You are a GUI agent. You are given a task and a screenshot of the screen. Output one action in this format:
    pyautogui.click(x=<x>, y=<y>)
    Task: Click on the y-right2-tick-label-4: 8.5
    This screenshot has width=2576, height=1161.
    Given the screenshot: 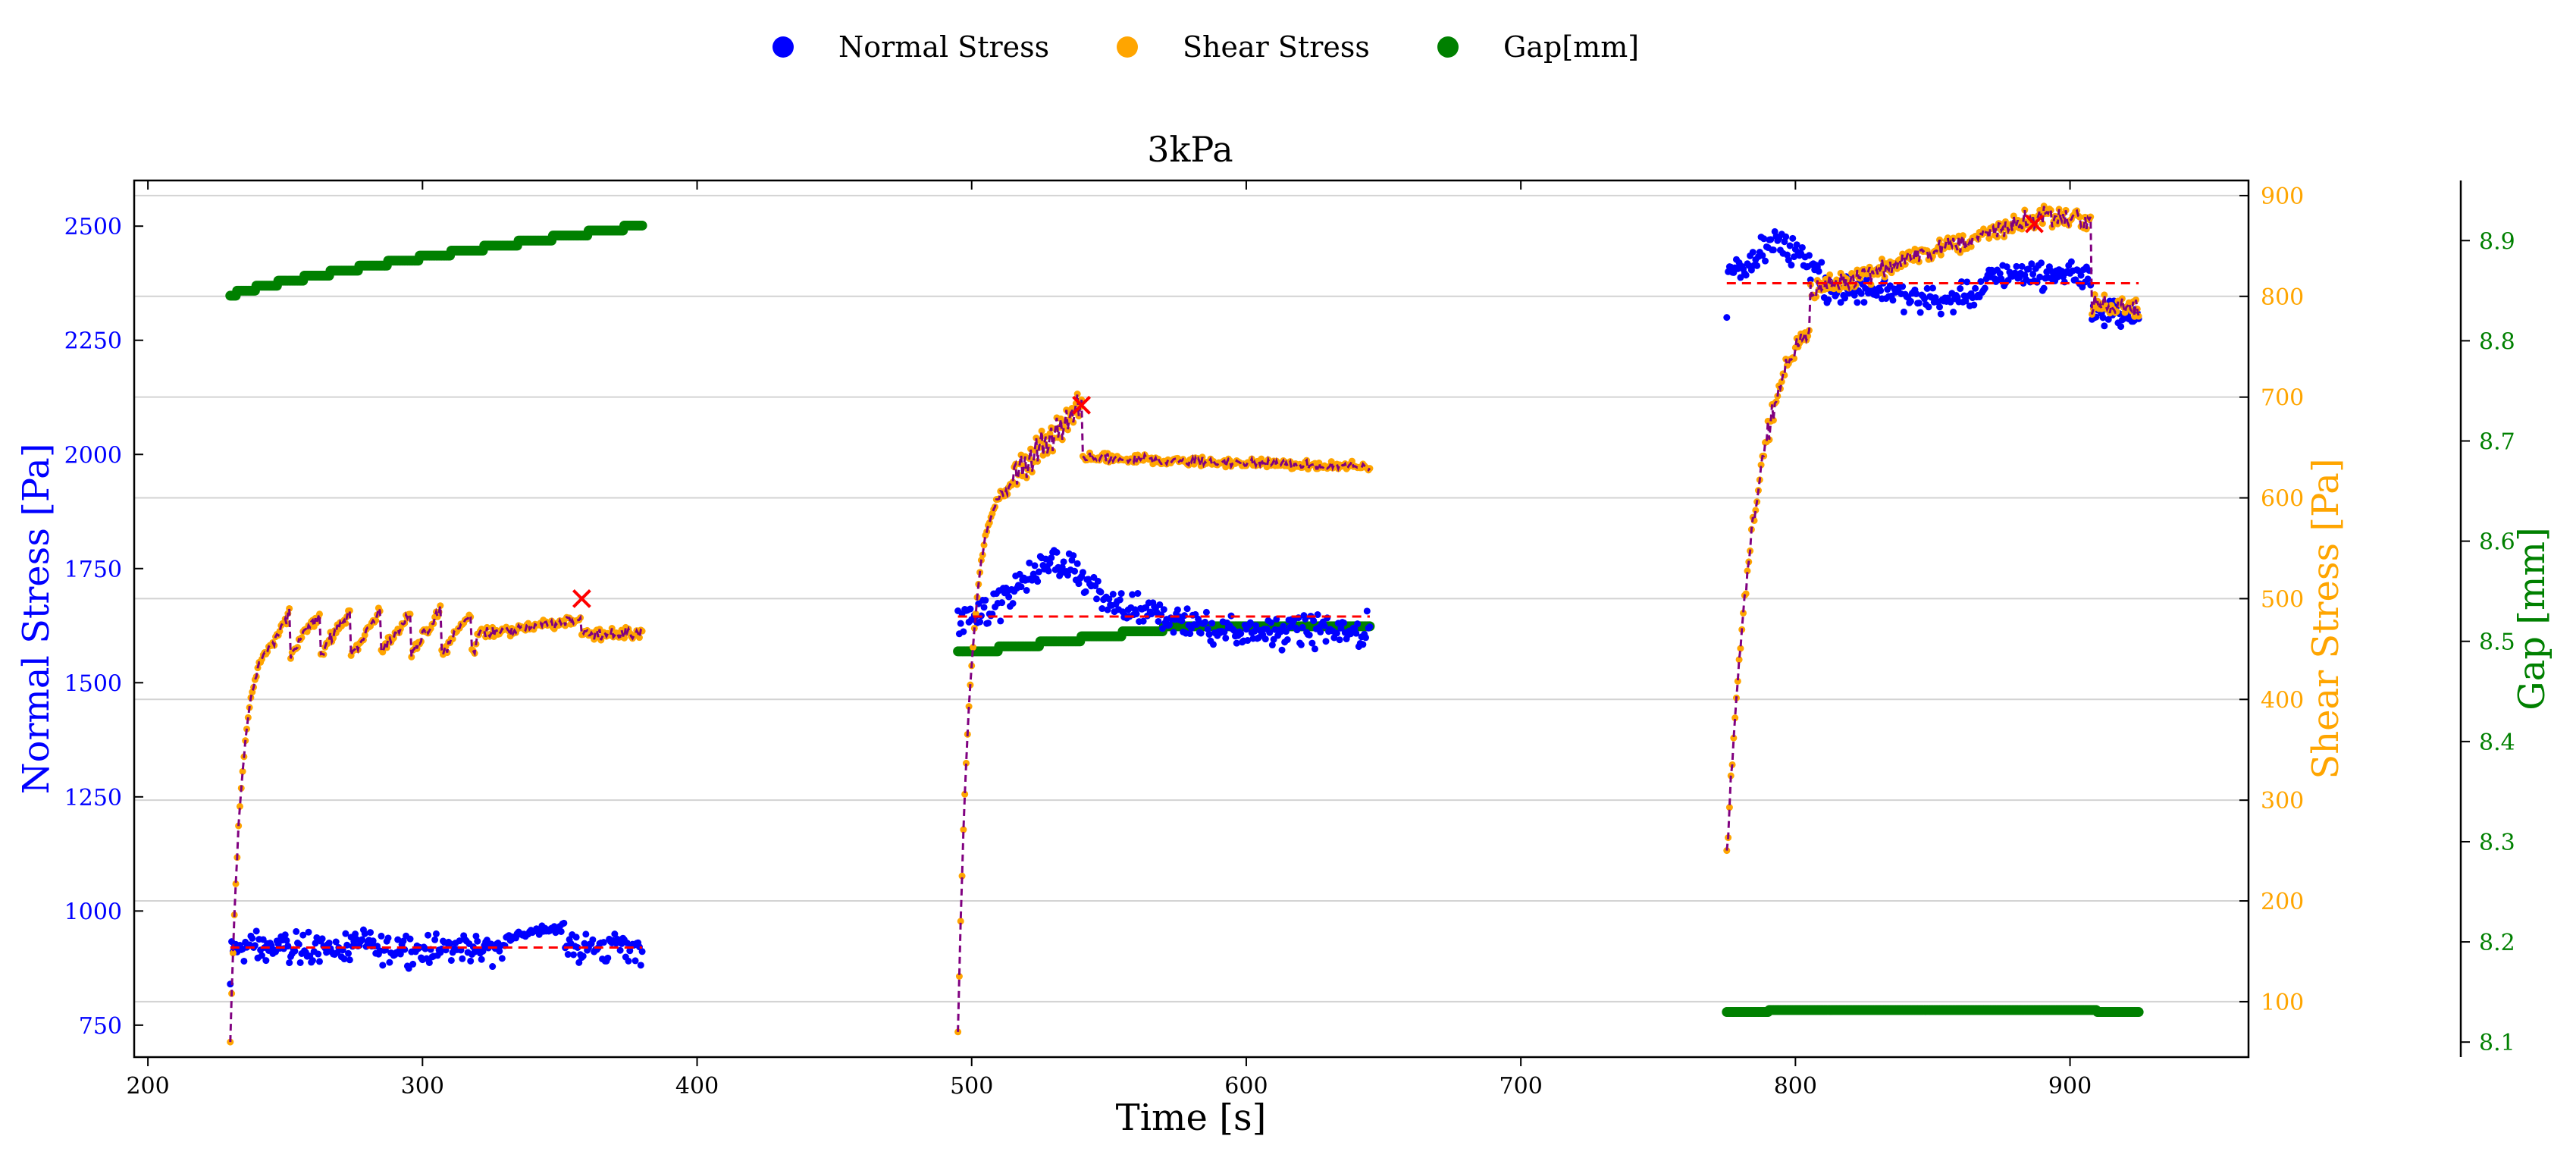 What is the action you would take?
    pyautogui.click(x=2497, y=642)
    